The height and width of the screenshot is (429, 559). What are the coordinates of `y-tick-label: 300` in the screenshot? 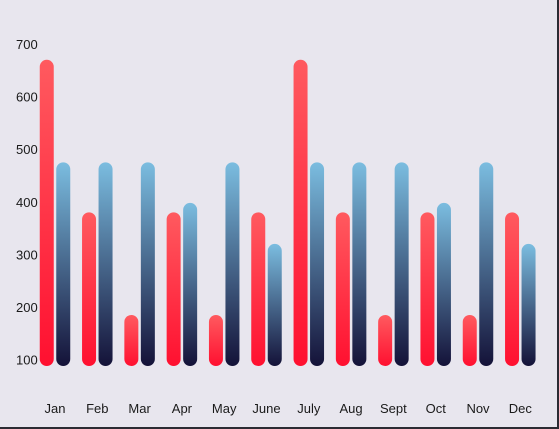 It's located at (27, 254).